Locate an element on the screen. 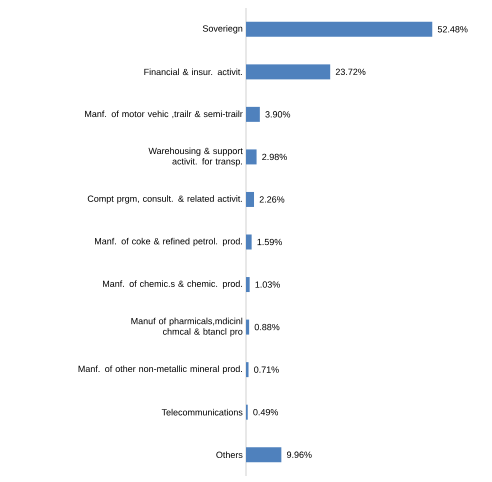  y-tick-label: Financial & insur. activit. is located at coordinates (193, 72).